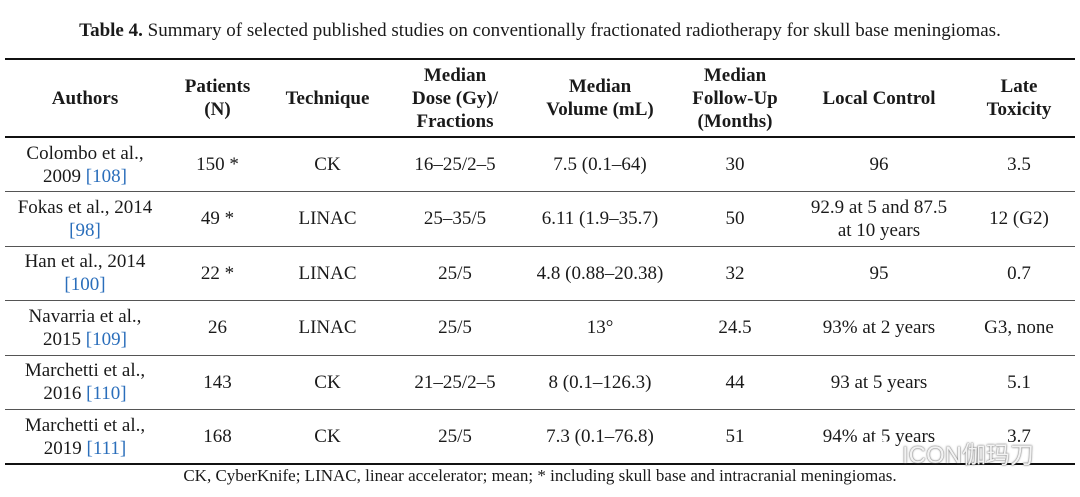  I want to click on followup-cell: 24.5, so click(735, 328).